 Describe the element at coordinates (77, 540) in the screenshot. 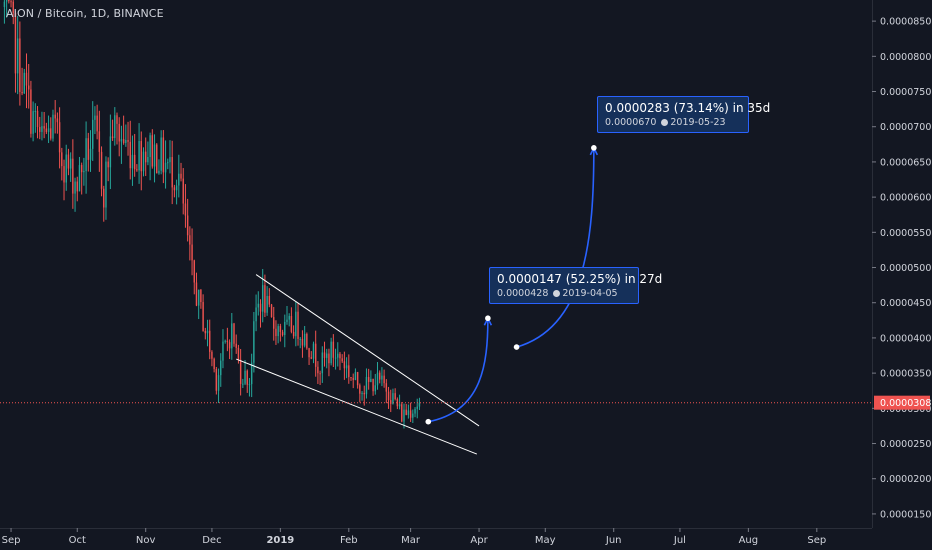

I see `time-tick-label-1: Oct` at that location.